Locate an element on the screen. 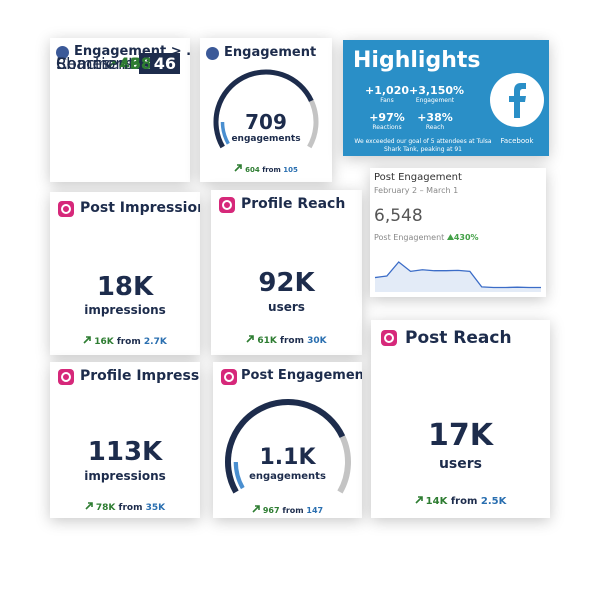 Image resolution: width=601 pixels, height=601 pixels. change-value: 68 is located at coordinates (140, 63).